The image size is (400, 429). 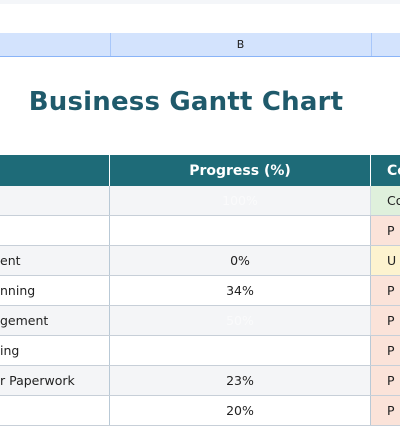 What do you see at coordinates (385, 200) in the screenshot?
I see `status-cell: Co` at bounding box center [385, 200].